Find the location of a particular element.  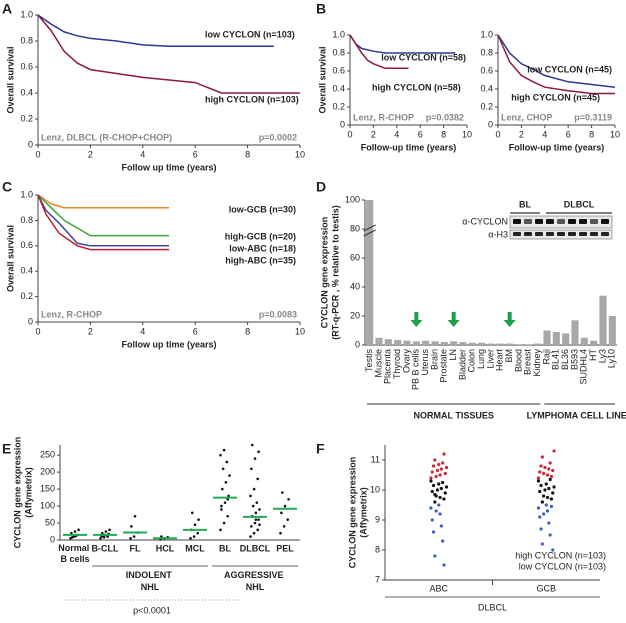

category-label: Brain is located at coordinates (434, 359).